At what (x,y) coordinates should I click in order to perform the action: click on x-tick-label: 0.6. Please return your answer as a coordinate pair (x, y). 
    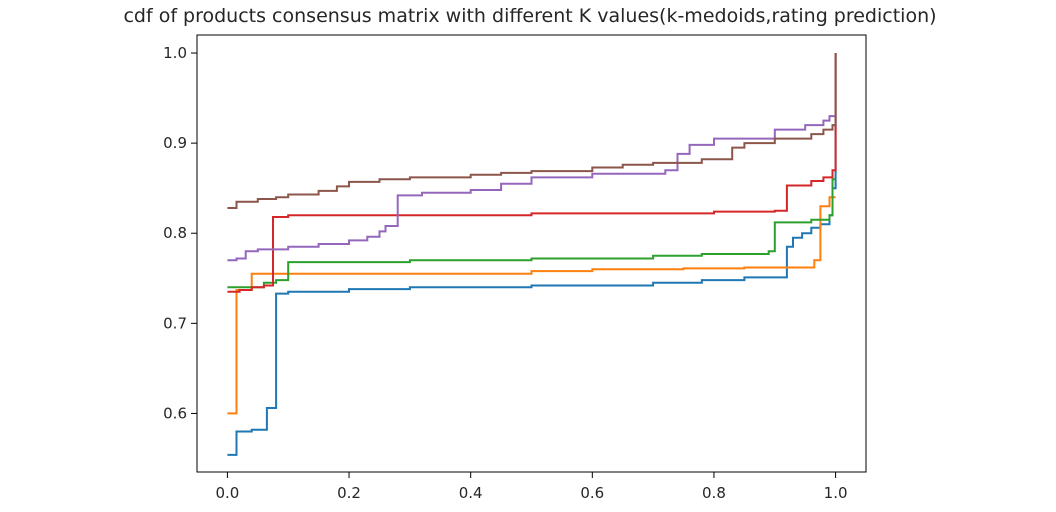
    Looking at the image, I should click on (592, 493).